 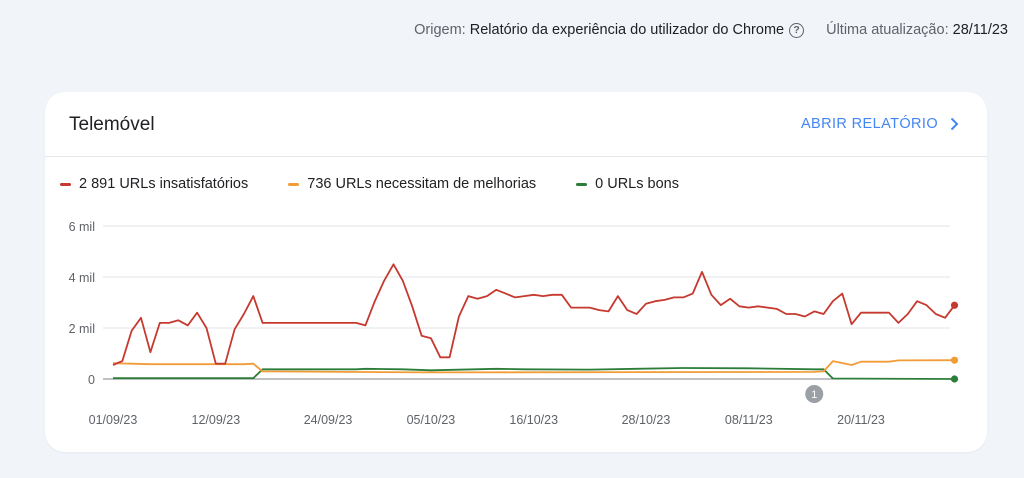 What do you see at coordinates (980, 30) in the screenshot?
I see `updated-value: 28/11/23` at bounding box center [980, 30].